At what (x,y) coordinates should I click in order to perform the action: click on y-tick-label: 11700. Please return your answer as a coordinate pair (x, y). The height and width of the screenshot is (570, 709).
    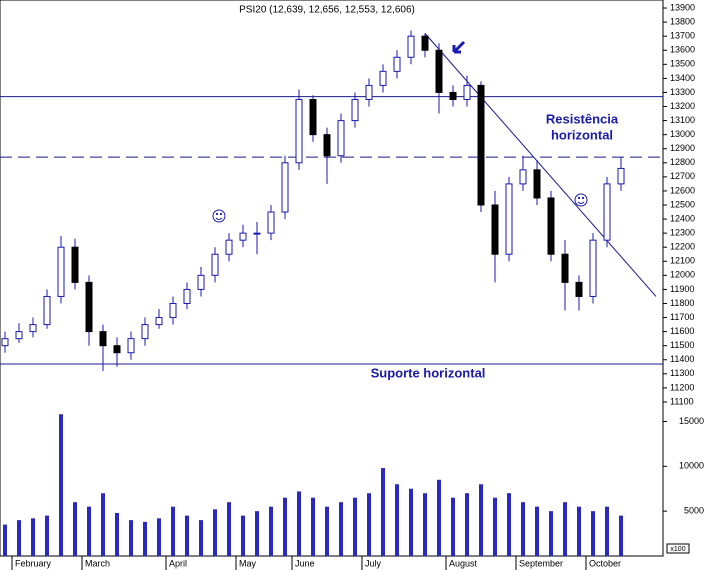
    Looking at the image, I should click on (682, 317).